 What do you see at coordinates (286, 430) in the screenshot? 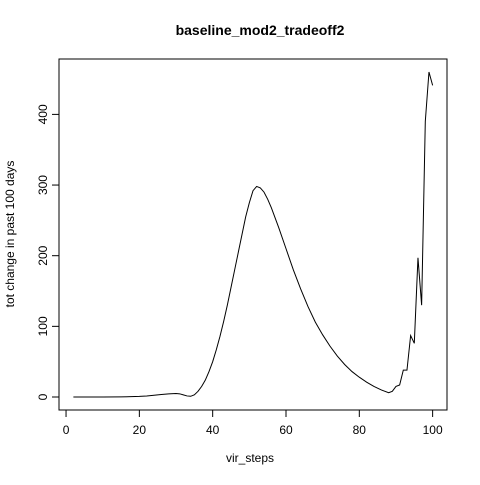
I see `x-tick-label: 60` at bounding box center [286, 430].